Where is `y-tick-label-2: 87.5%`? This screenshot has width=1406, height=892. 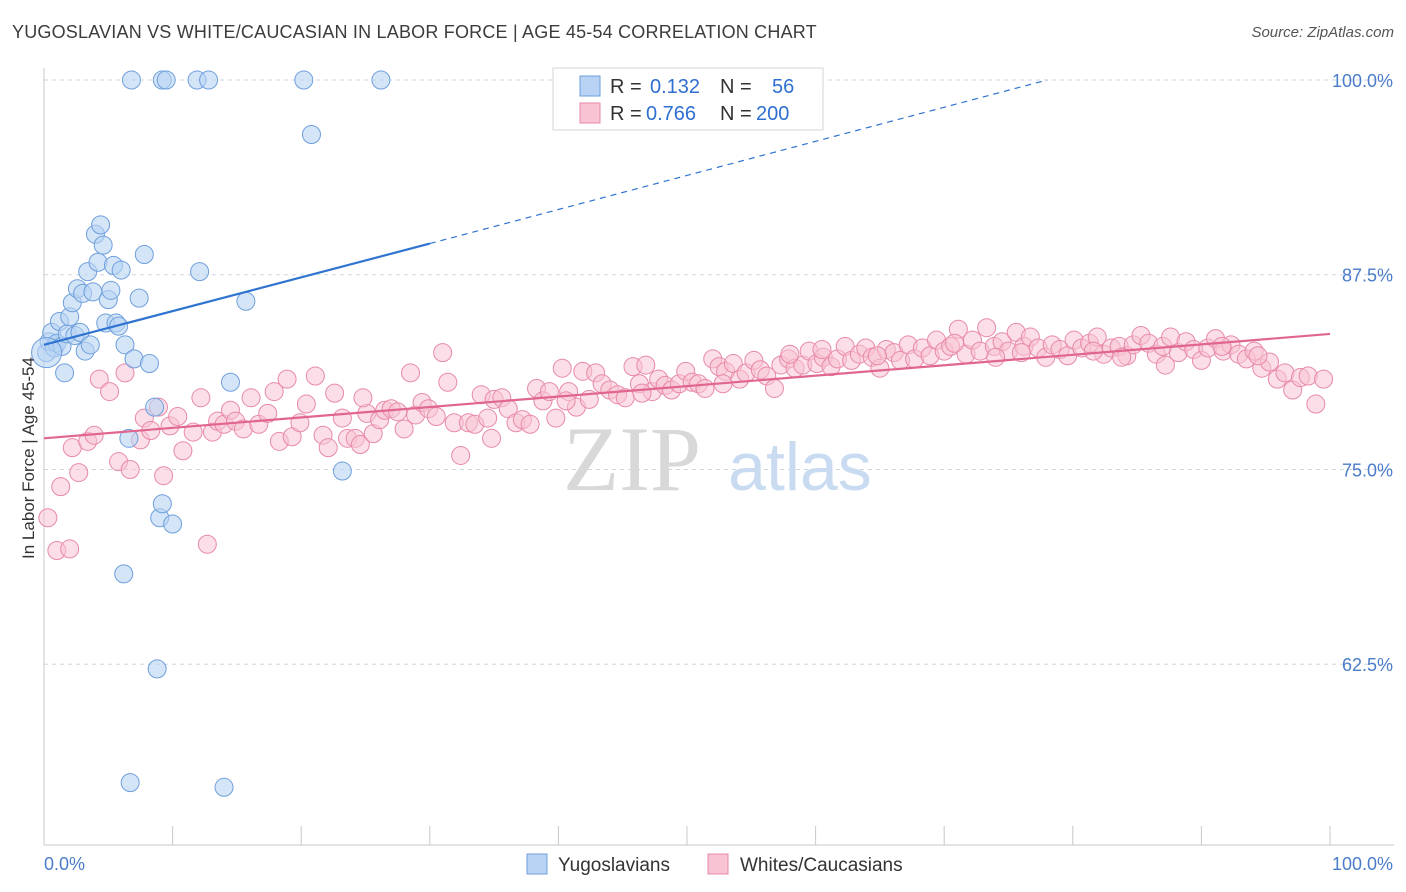 y-tick-label-2: 87.5% is located at coordinates (1367, 276).